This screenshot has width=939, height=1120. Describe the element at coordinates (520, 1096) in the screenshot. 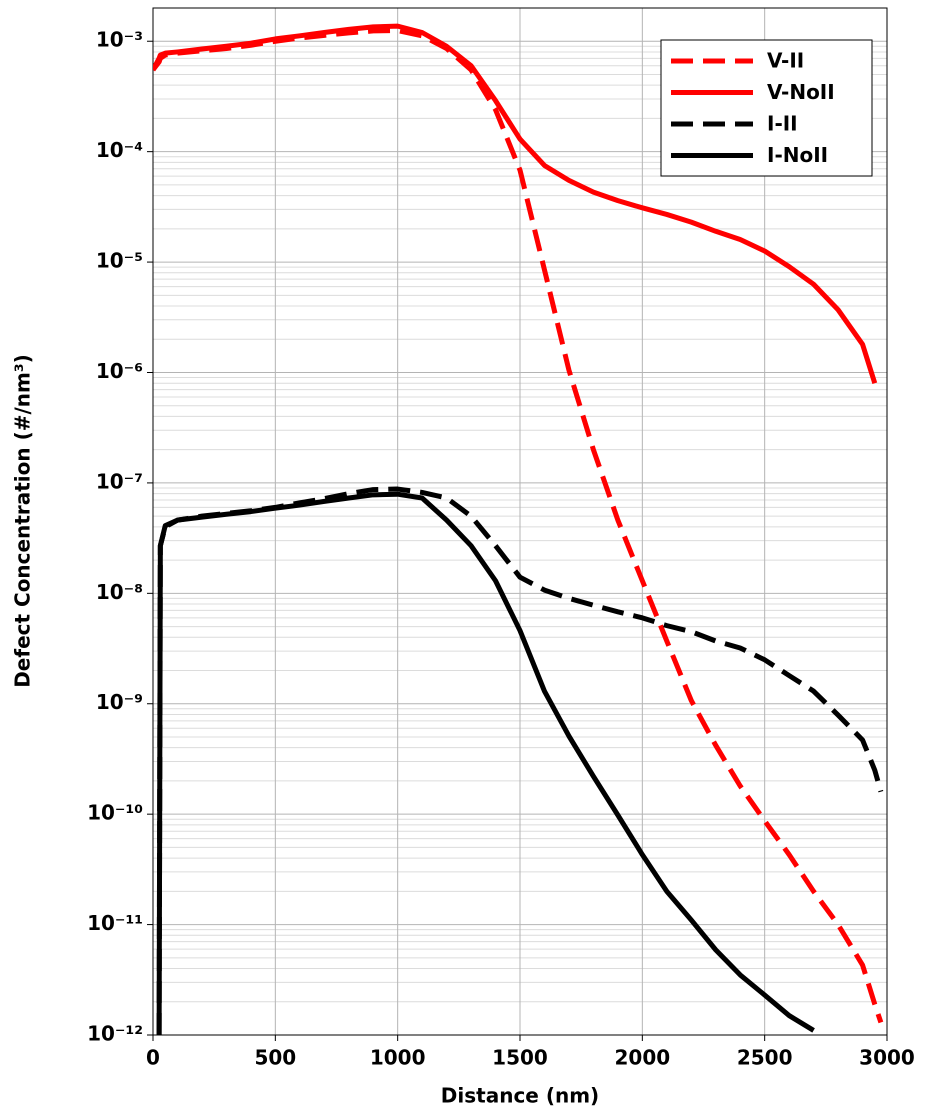

I see `x-axis-label: Distance (nm)` at that location.